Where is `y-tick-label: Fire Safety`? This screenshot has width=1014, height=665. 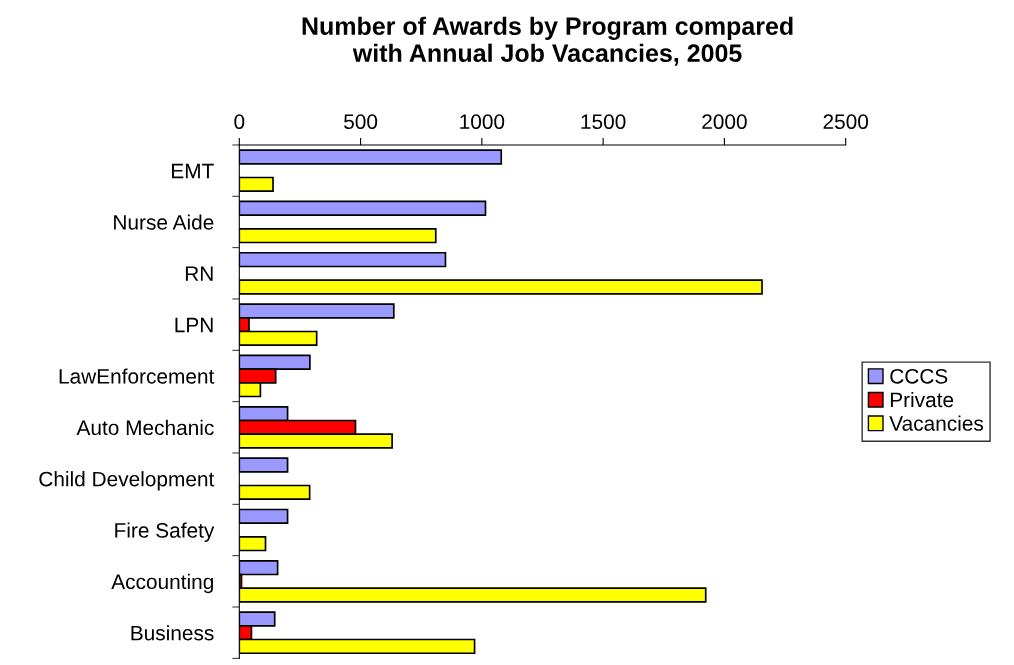 y-tick-label: Fire Safety is located at coordinates (165, 532).